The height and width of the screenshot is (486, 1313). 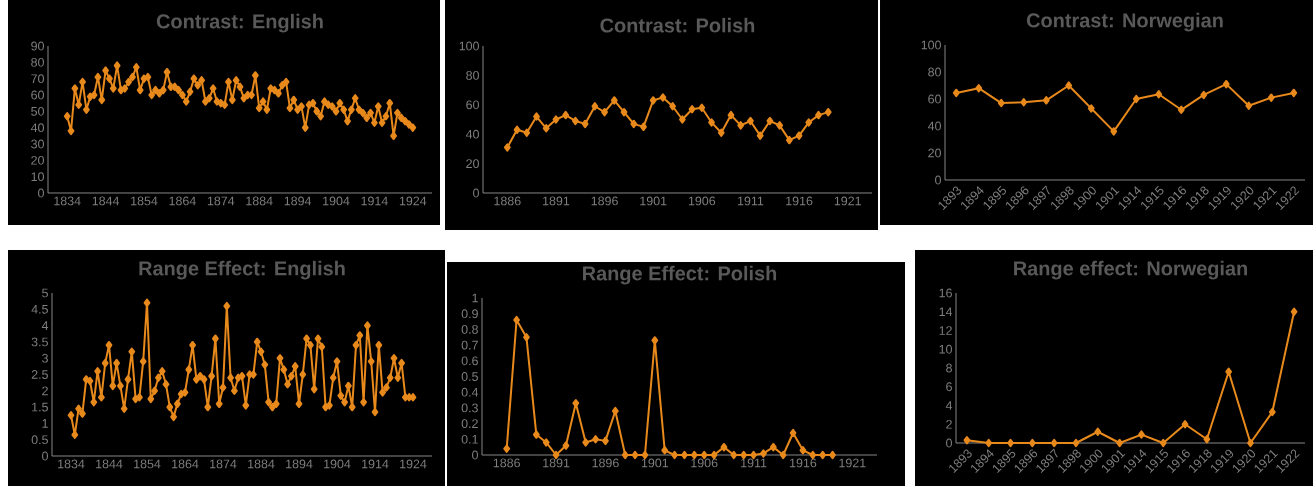 What do you see at coordinates (106, 201) in the screenshot?
I see `x-tick-label: 1844` at bounding box center [106, 201].